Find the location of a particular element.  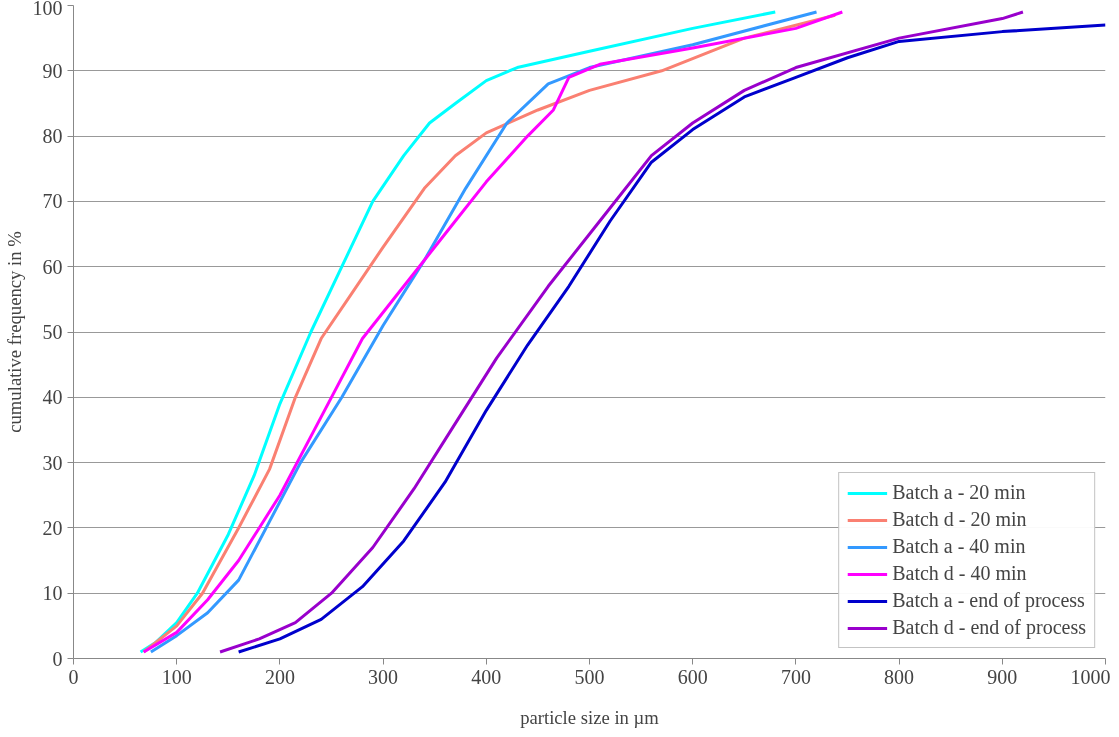

x-tick-label: 400 is located at coordinates (486, 676).